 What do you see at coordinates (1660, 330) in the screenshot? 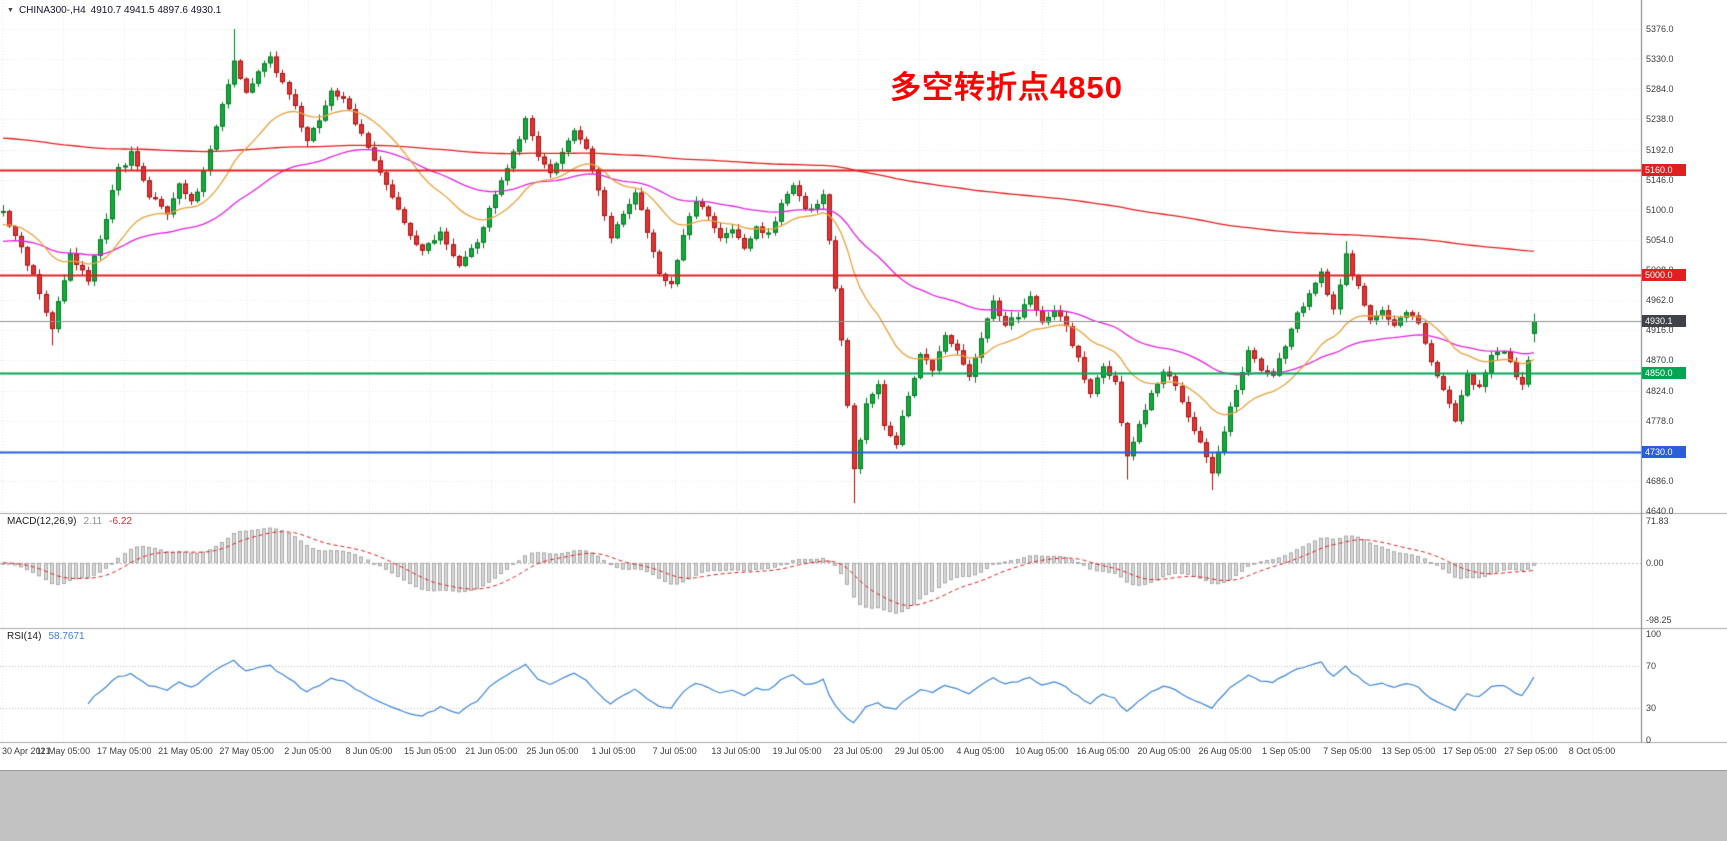
I see `price-tick-label: 4916.0` at bounding box center [1660, 330].